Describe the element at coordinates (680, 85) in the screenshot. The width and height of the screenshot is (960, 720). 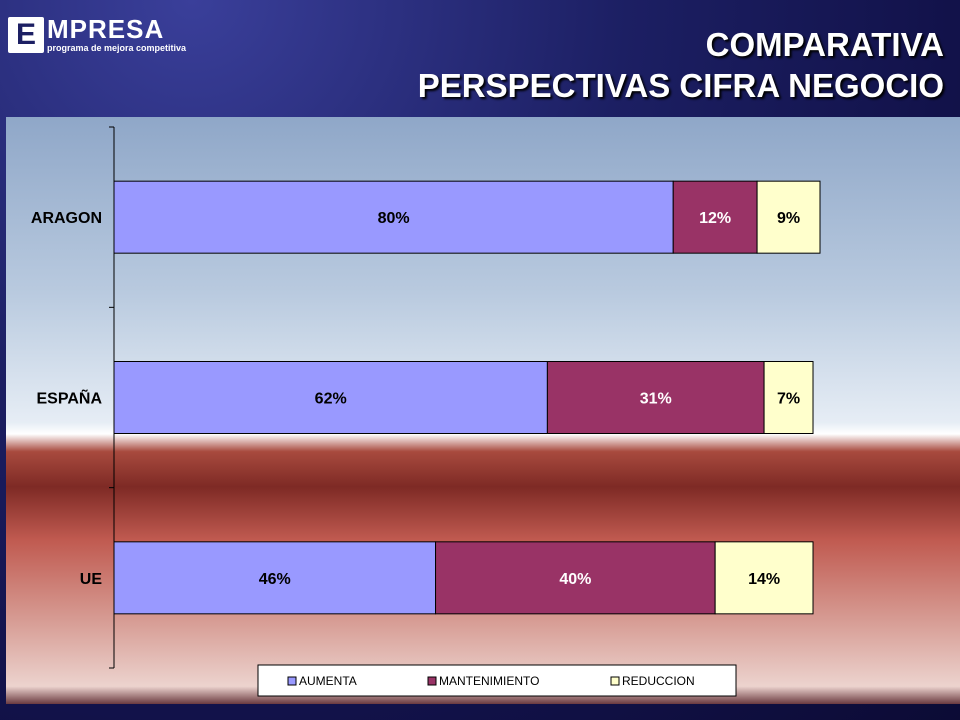
I see `title-line-2: PERSPECTIVAS CIFRA NEGOCIO` at that location.